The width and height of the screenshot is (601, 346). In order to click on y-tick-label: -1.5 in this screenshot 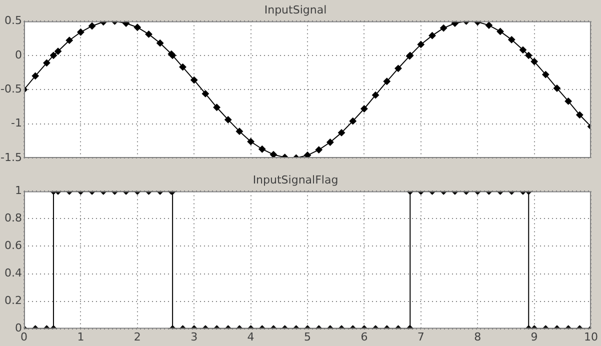, I will do `click(11, 157)`.